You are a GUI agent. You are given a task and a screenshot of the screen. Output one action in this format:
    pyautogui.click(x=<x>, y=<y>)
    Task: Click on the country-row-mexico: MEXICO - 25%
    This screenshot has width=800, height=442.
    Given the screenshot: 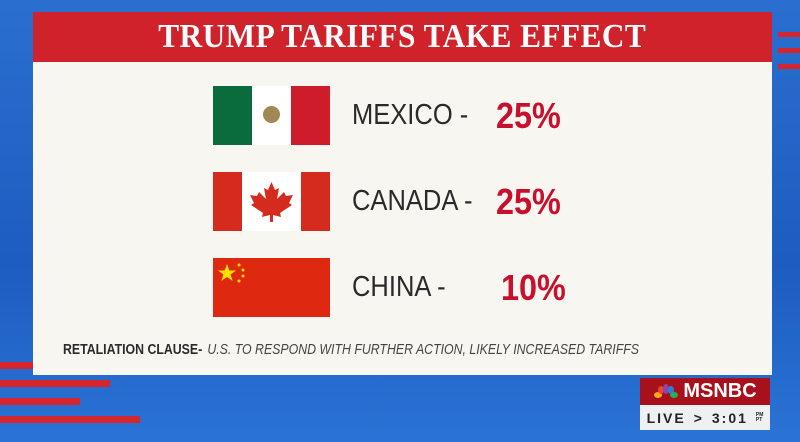 What is the action you would take?
    pyautogui.click(x=387, y=115)
    